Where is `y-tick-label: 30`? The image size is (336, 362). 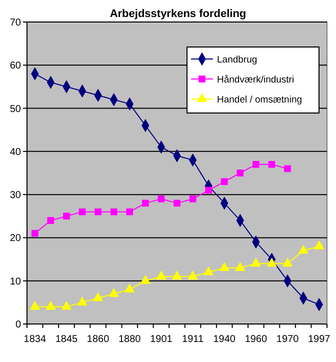
y-tick-label: 30 is located at coordinates (16, 196).